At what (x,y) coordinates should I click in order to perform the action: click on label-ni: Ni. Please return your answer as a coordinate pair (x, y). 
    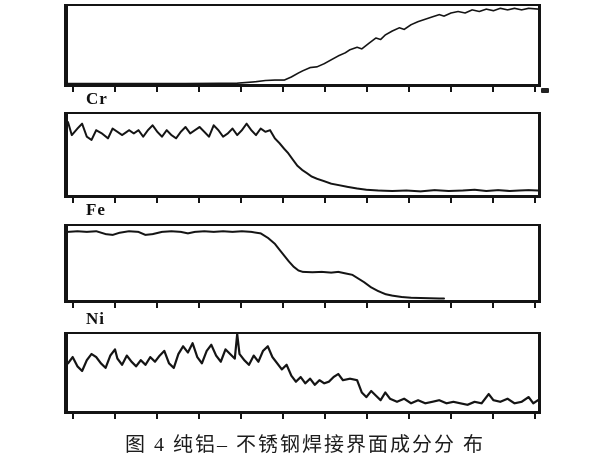
    Looking at the image, I should click on (95, 318).